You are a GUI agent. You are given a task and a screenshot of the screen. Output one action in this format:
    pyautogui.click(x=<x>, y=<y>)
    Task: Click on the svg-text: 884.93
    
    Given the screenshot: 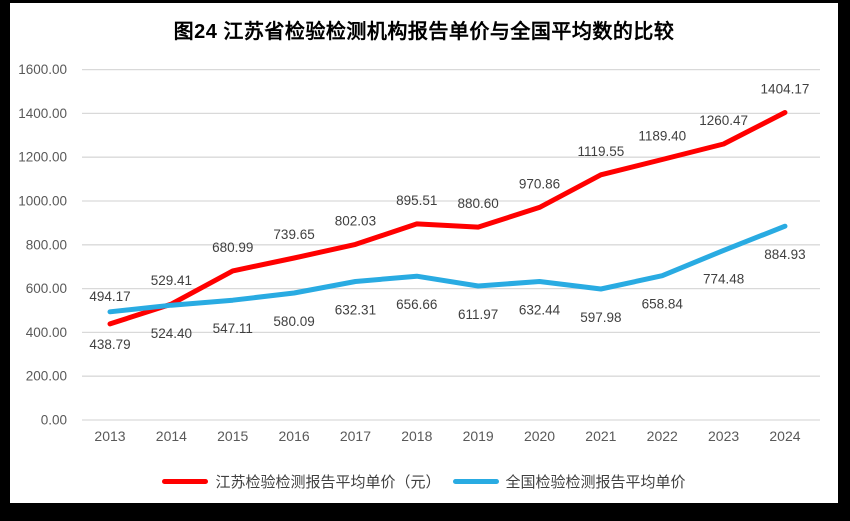 What is the action you would take?
    pyautogui.click(x=784, y=254)
    